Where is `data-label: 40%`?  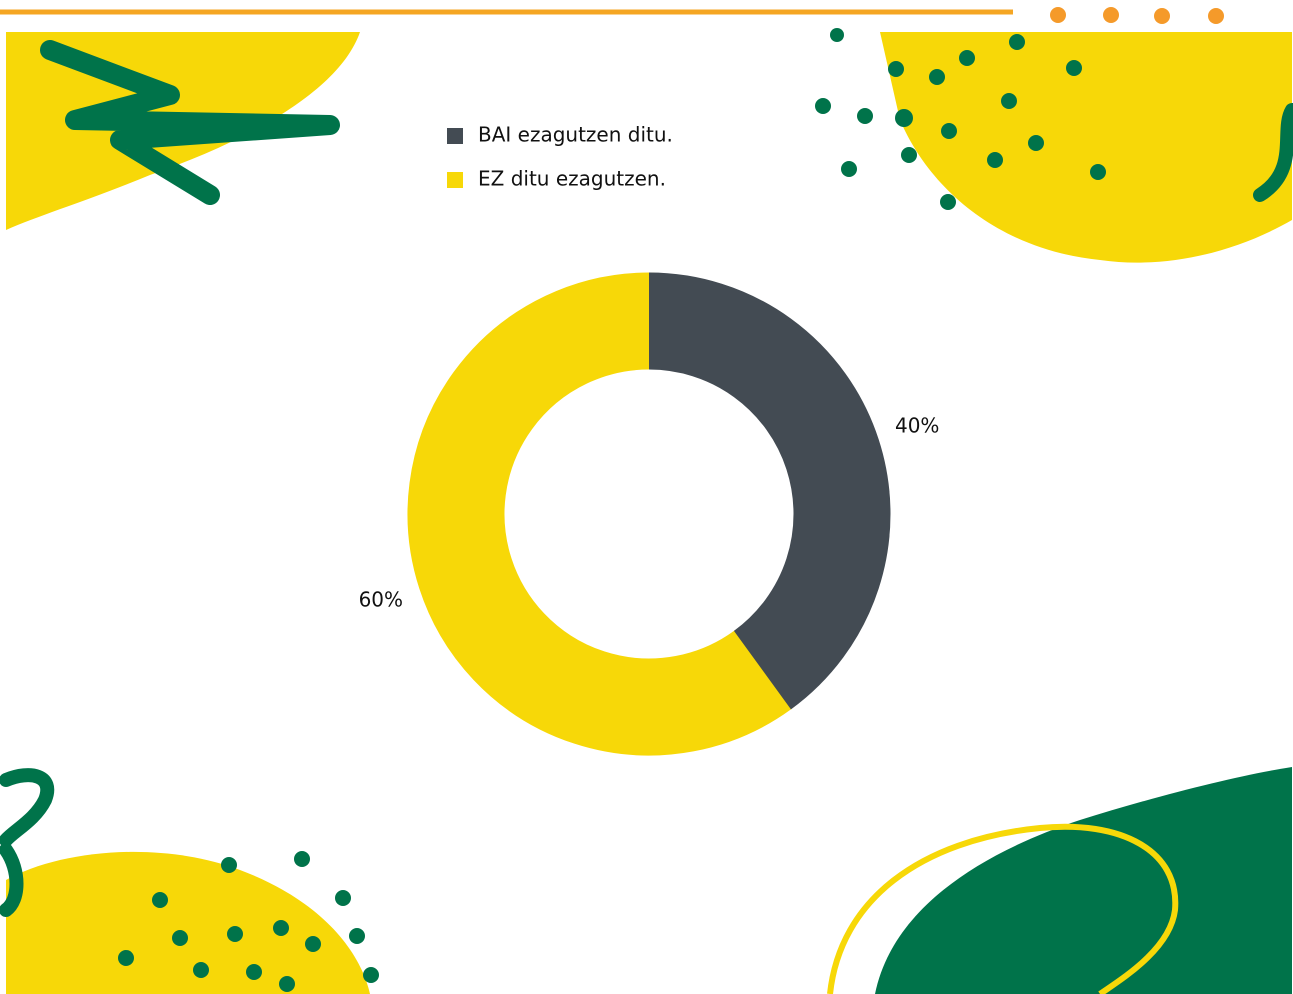
data-label: 40% is located at coordinates (917, 425).